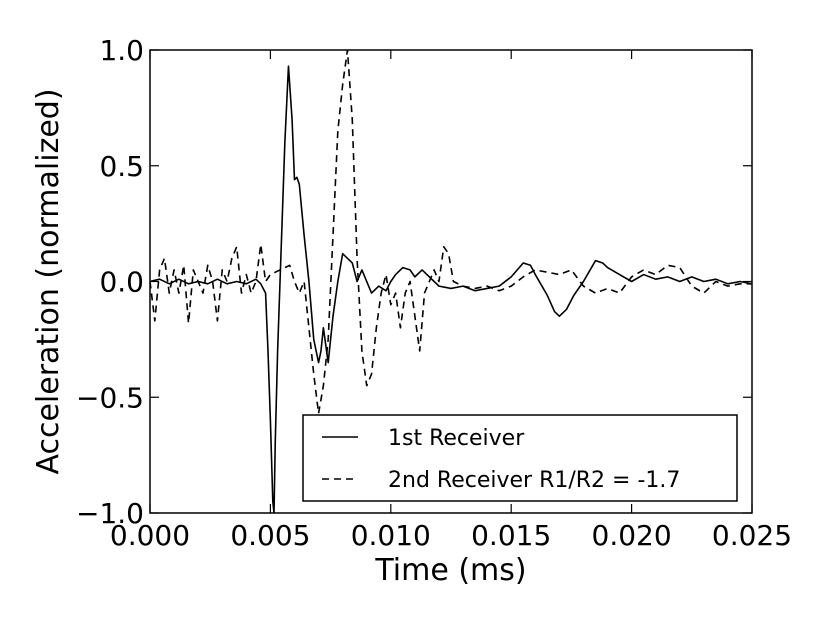  Describe the element at coordinates (48, 281) in the screenshot. I see `y-axis-label: Acceleration (normalized)` at that location.